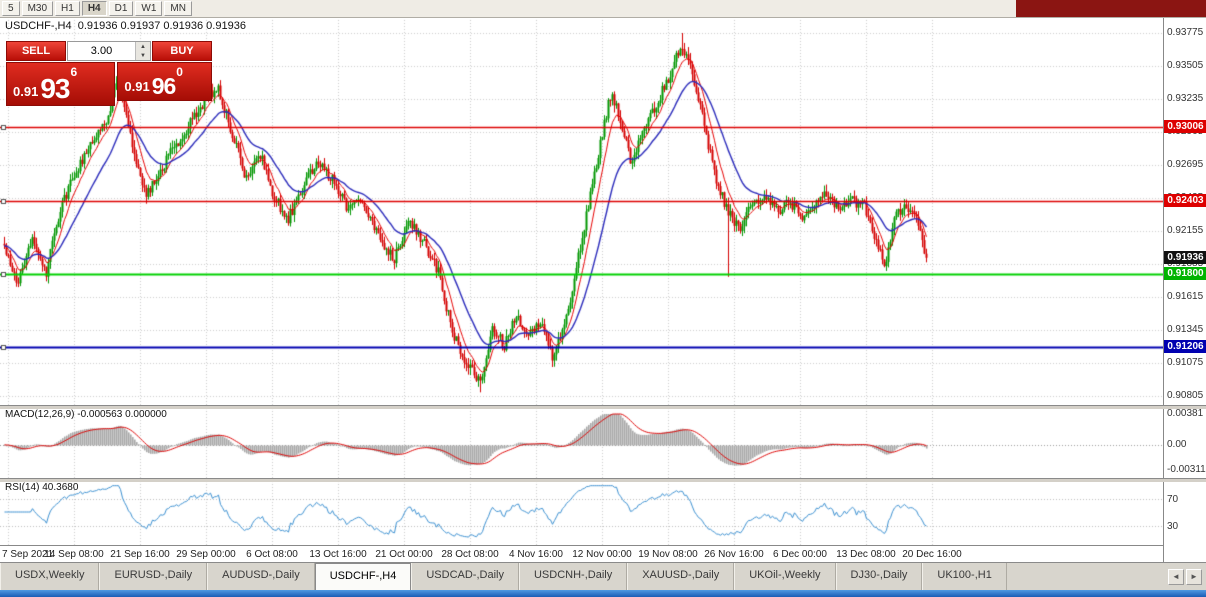 This screenshot has height=597, width=1206. I want to click on timeframe-button-d1: D1, so click(121, 8).